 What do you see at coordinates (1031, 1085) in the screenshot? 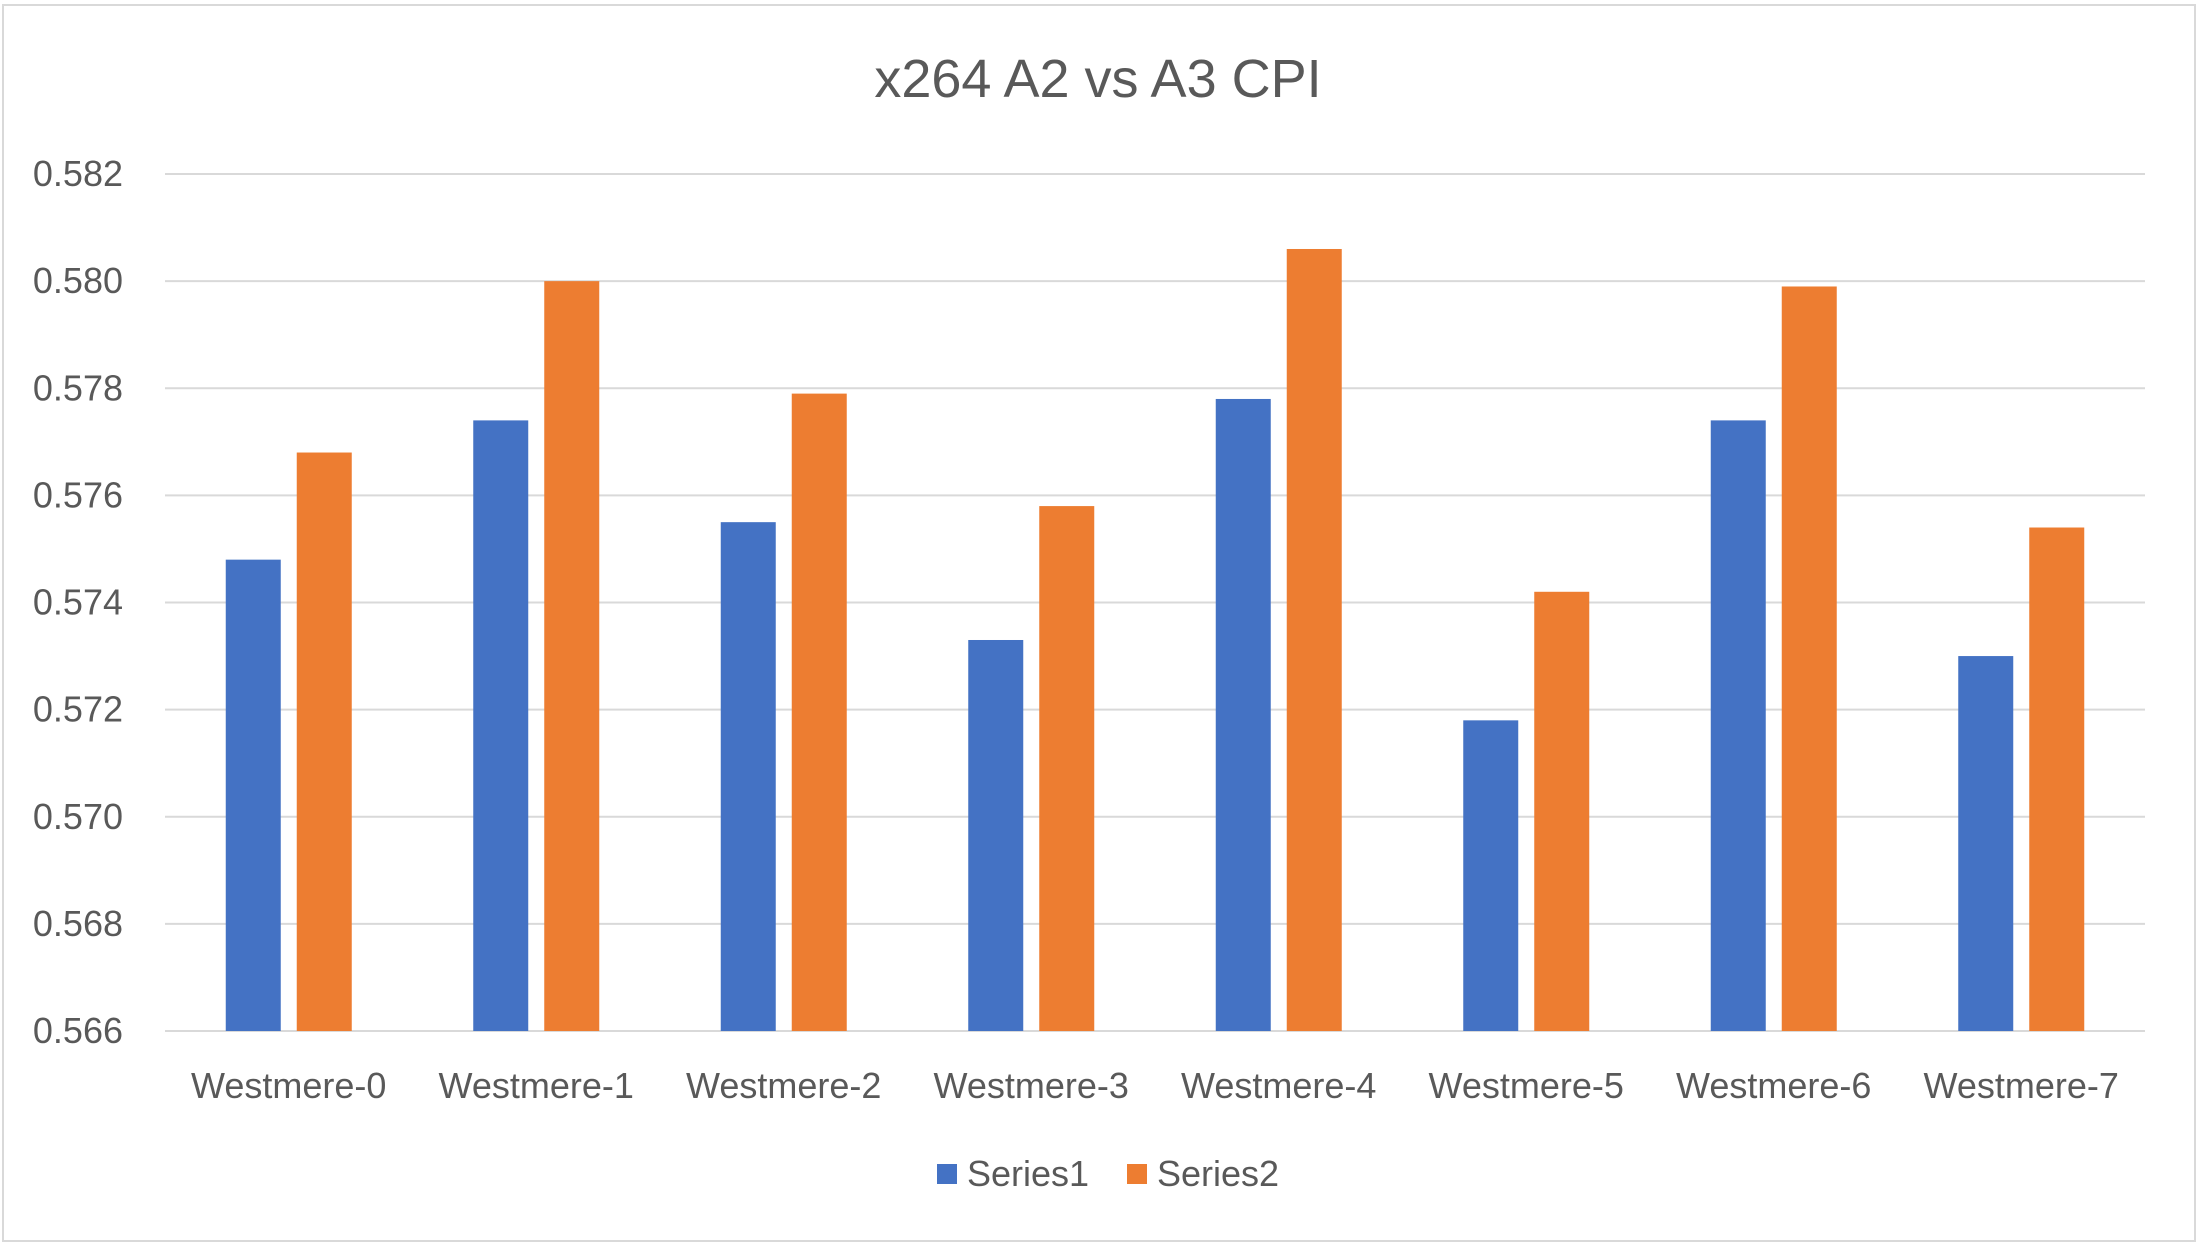
I see `x-category-label: Westmere-3` at bounding box center [1031, 1085].